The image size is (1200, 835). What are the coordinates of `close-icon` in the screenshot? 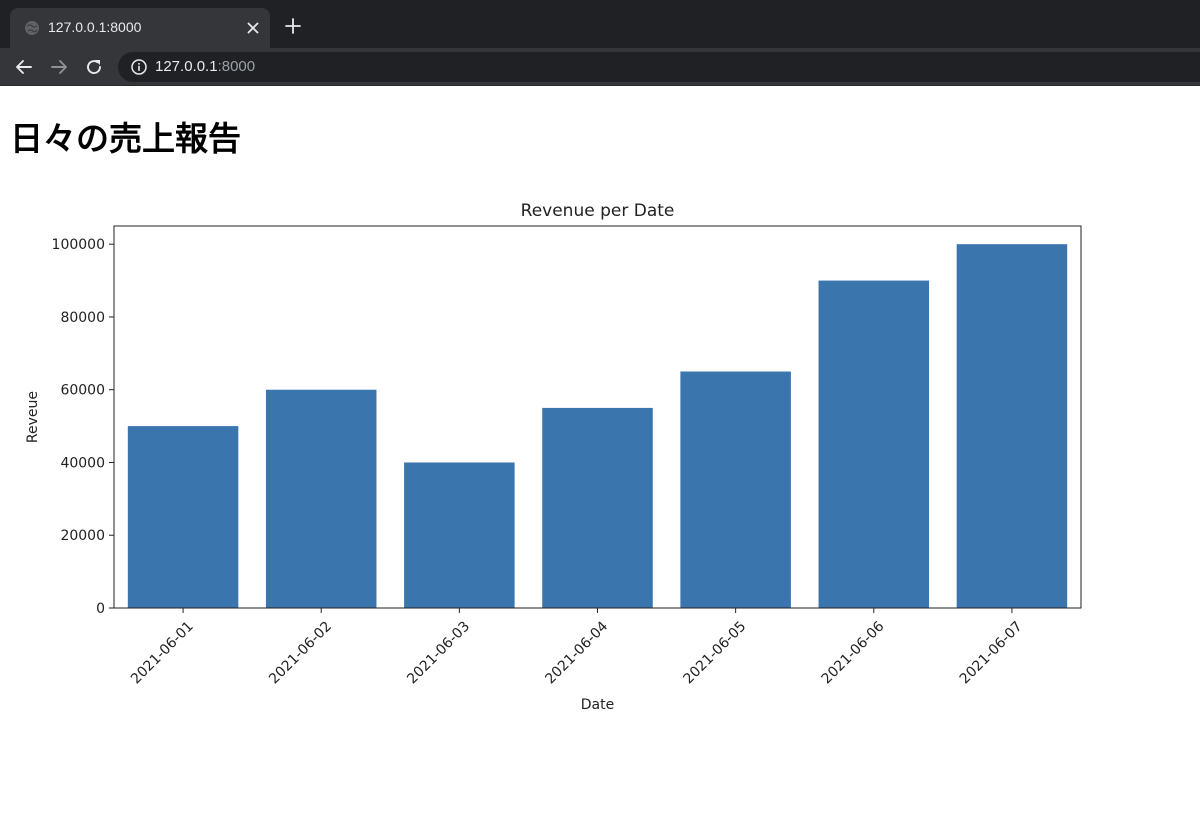 It's located at (253, 28).